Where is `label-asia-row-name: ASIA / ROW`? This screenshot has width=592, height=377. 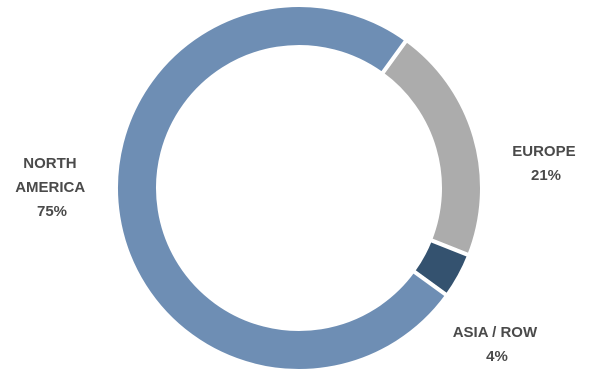 label-asia-row-name: ASIA / ROW is located at coordinates (495, 332).